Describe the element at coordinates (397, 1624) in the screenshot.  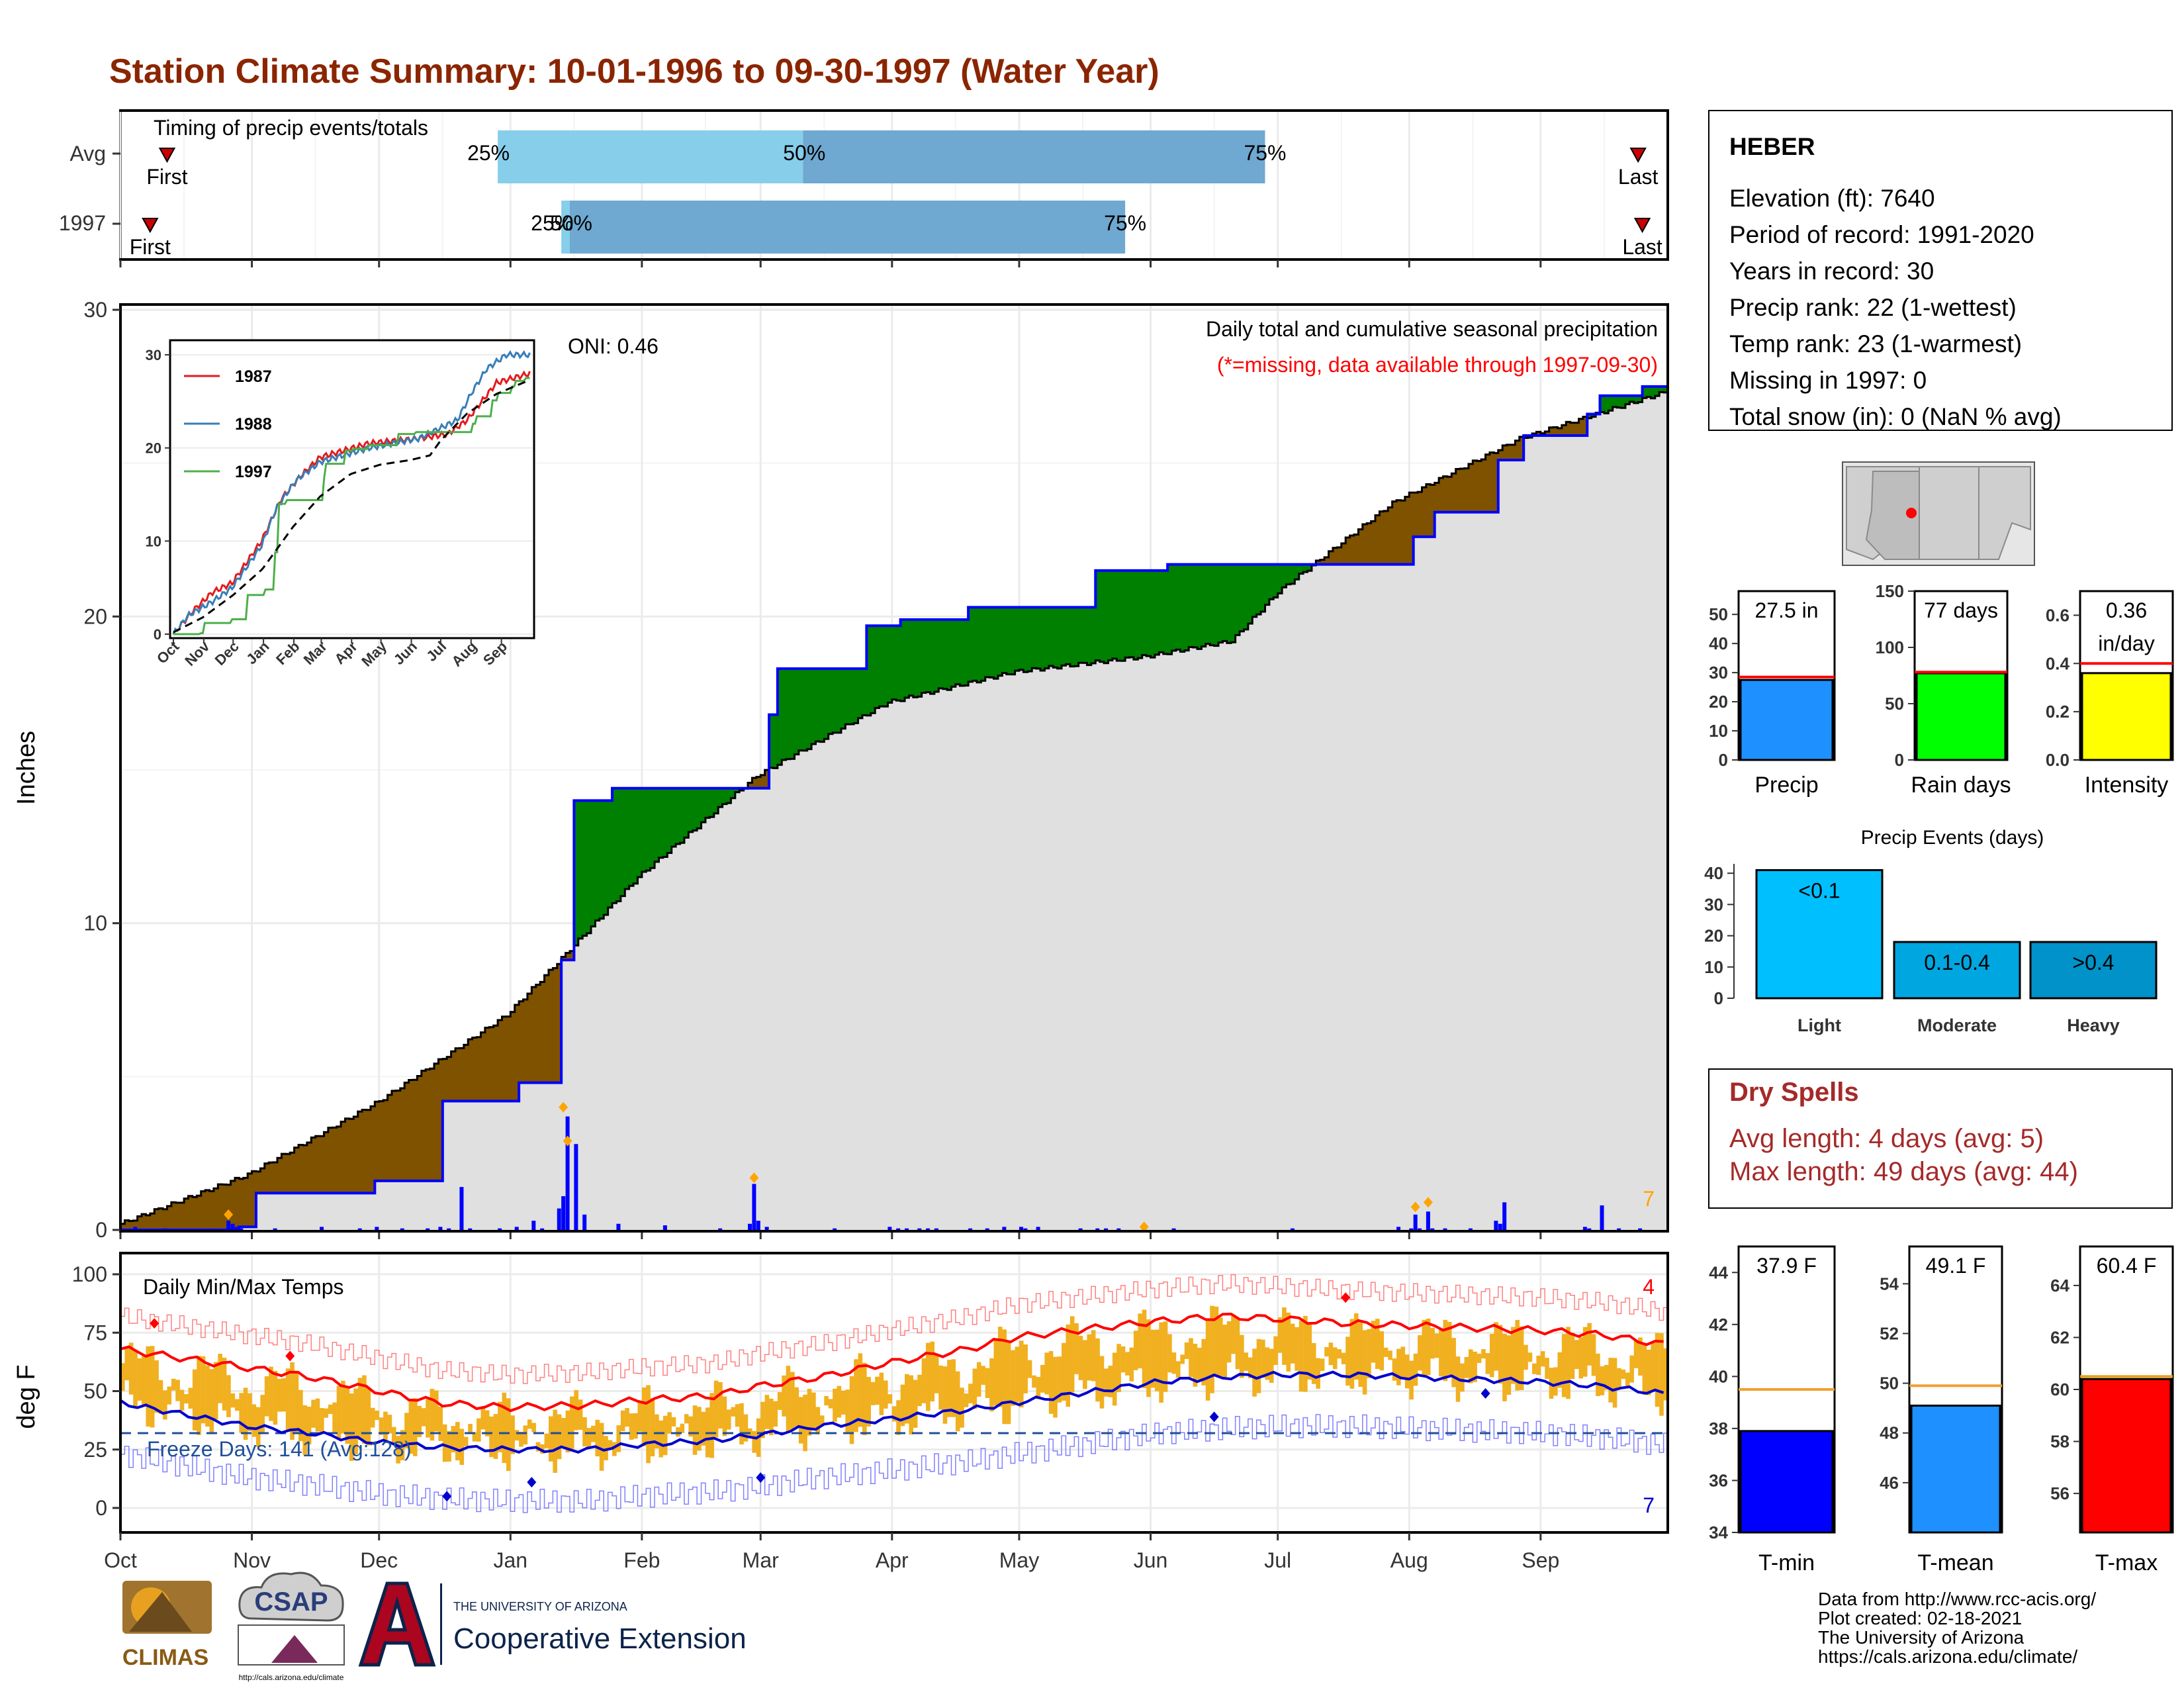
I see `ua-a-icon` at that location.